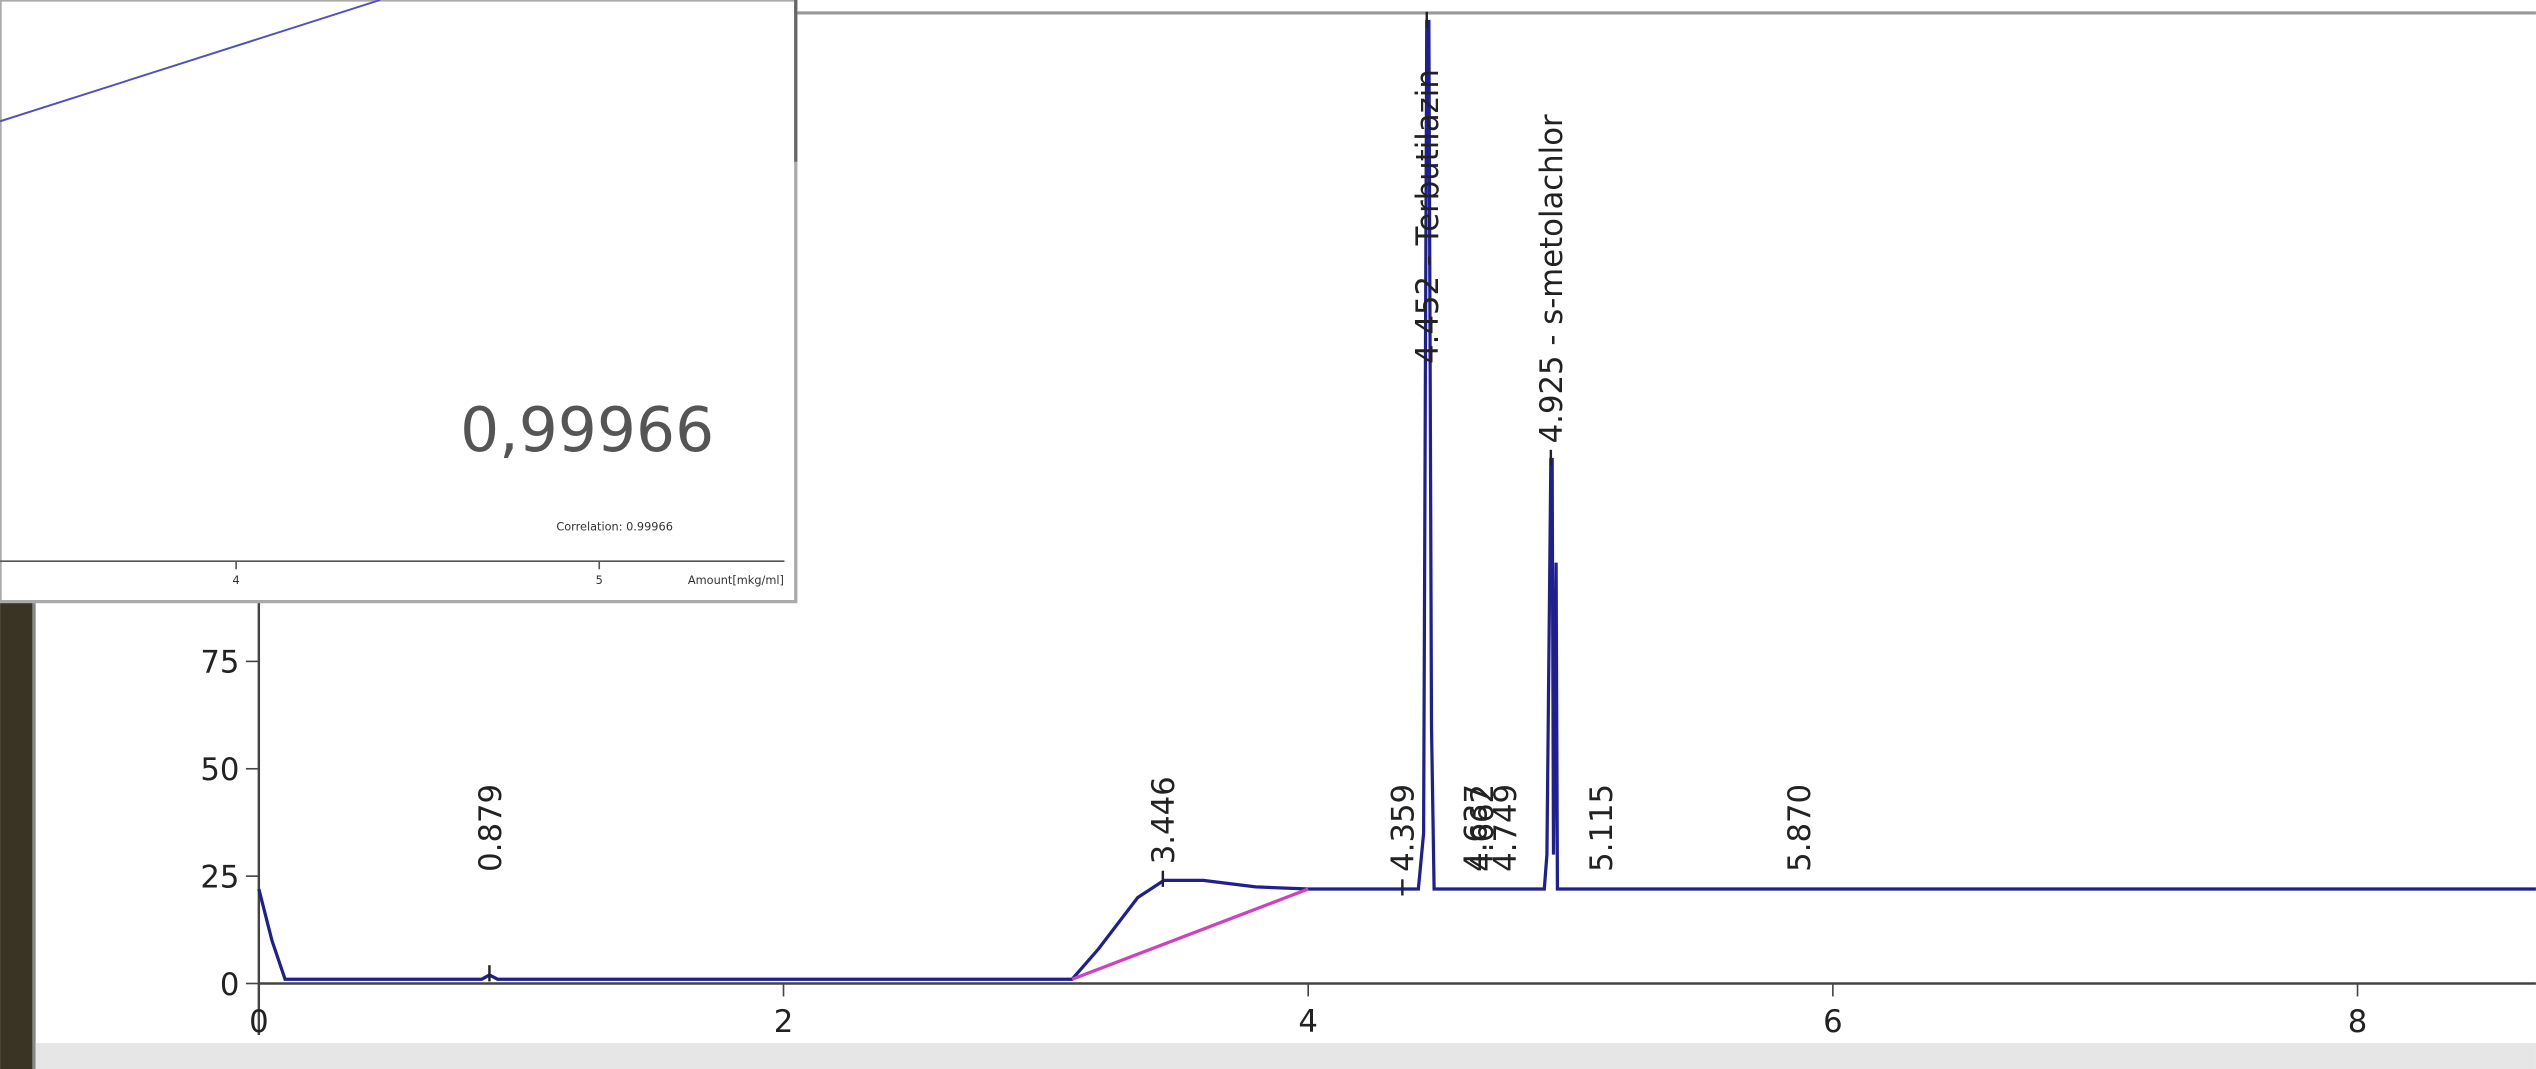  Describe the element at coordinates (1477, 828) in the screenshot. I see `peak-label: 4.637` at that location.